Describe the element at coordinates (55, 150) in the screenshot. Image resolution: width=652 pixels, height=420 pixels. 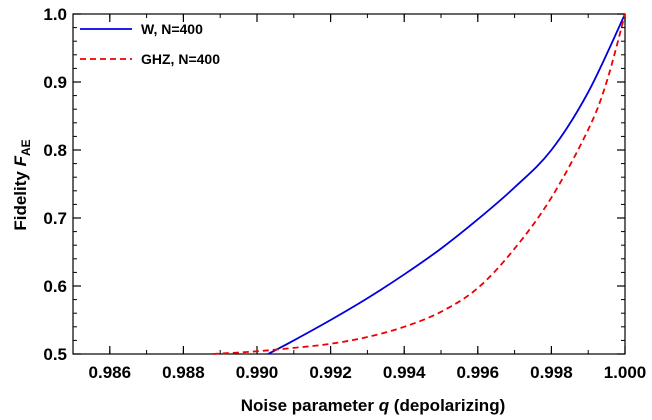
I see `y-tick-label: 0.8` at that location.